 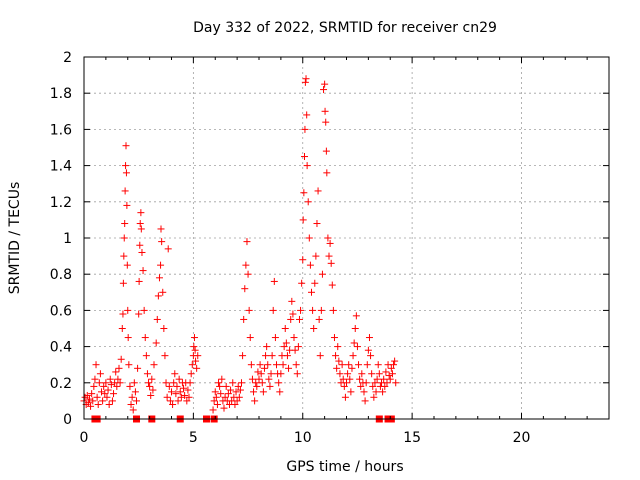 I want to click on x-tick-label: 10, so click(x=303, y=438).